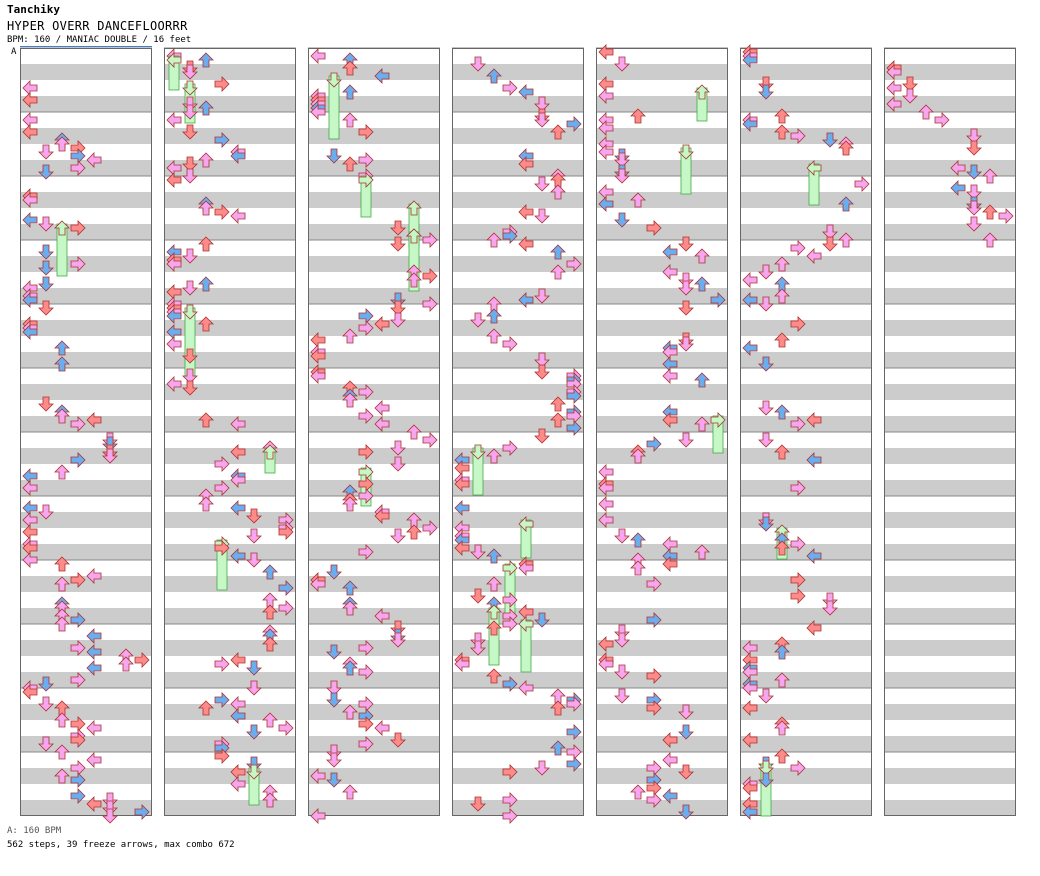 This screenshot has height=876, width=1040. I want to click on bpm-legend: A: 160 BPM, so click(34, 831).